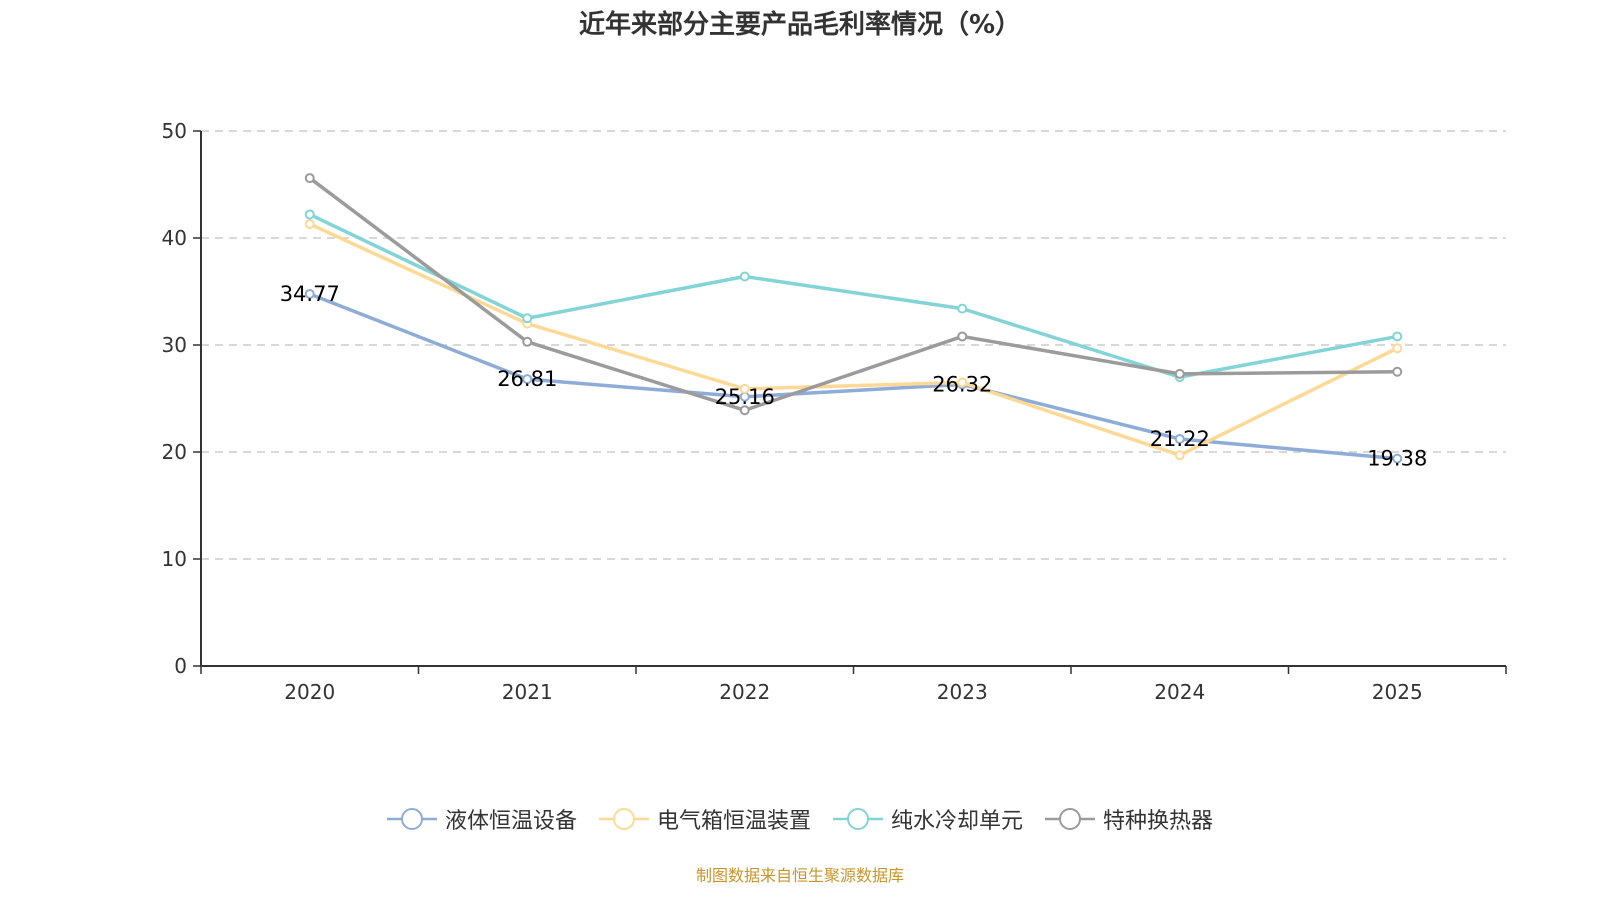  What do you see at coordinates (309, 692) in the screenshot?
I see `x-tick-label: 2020` at bounding box center [309, 692].